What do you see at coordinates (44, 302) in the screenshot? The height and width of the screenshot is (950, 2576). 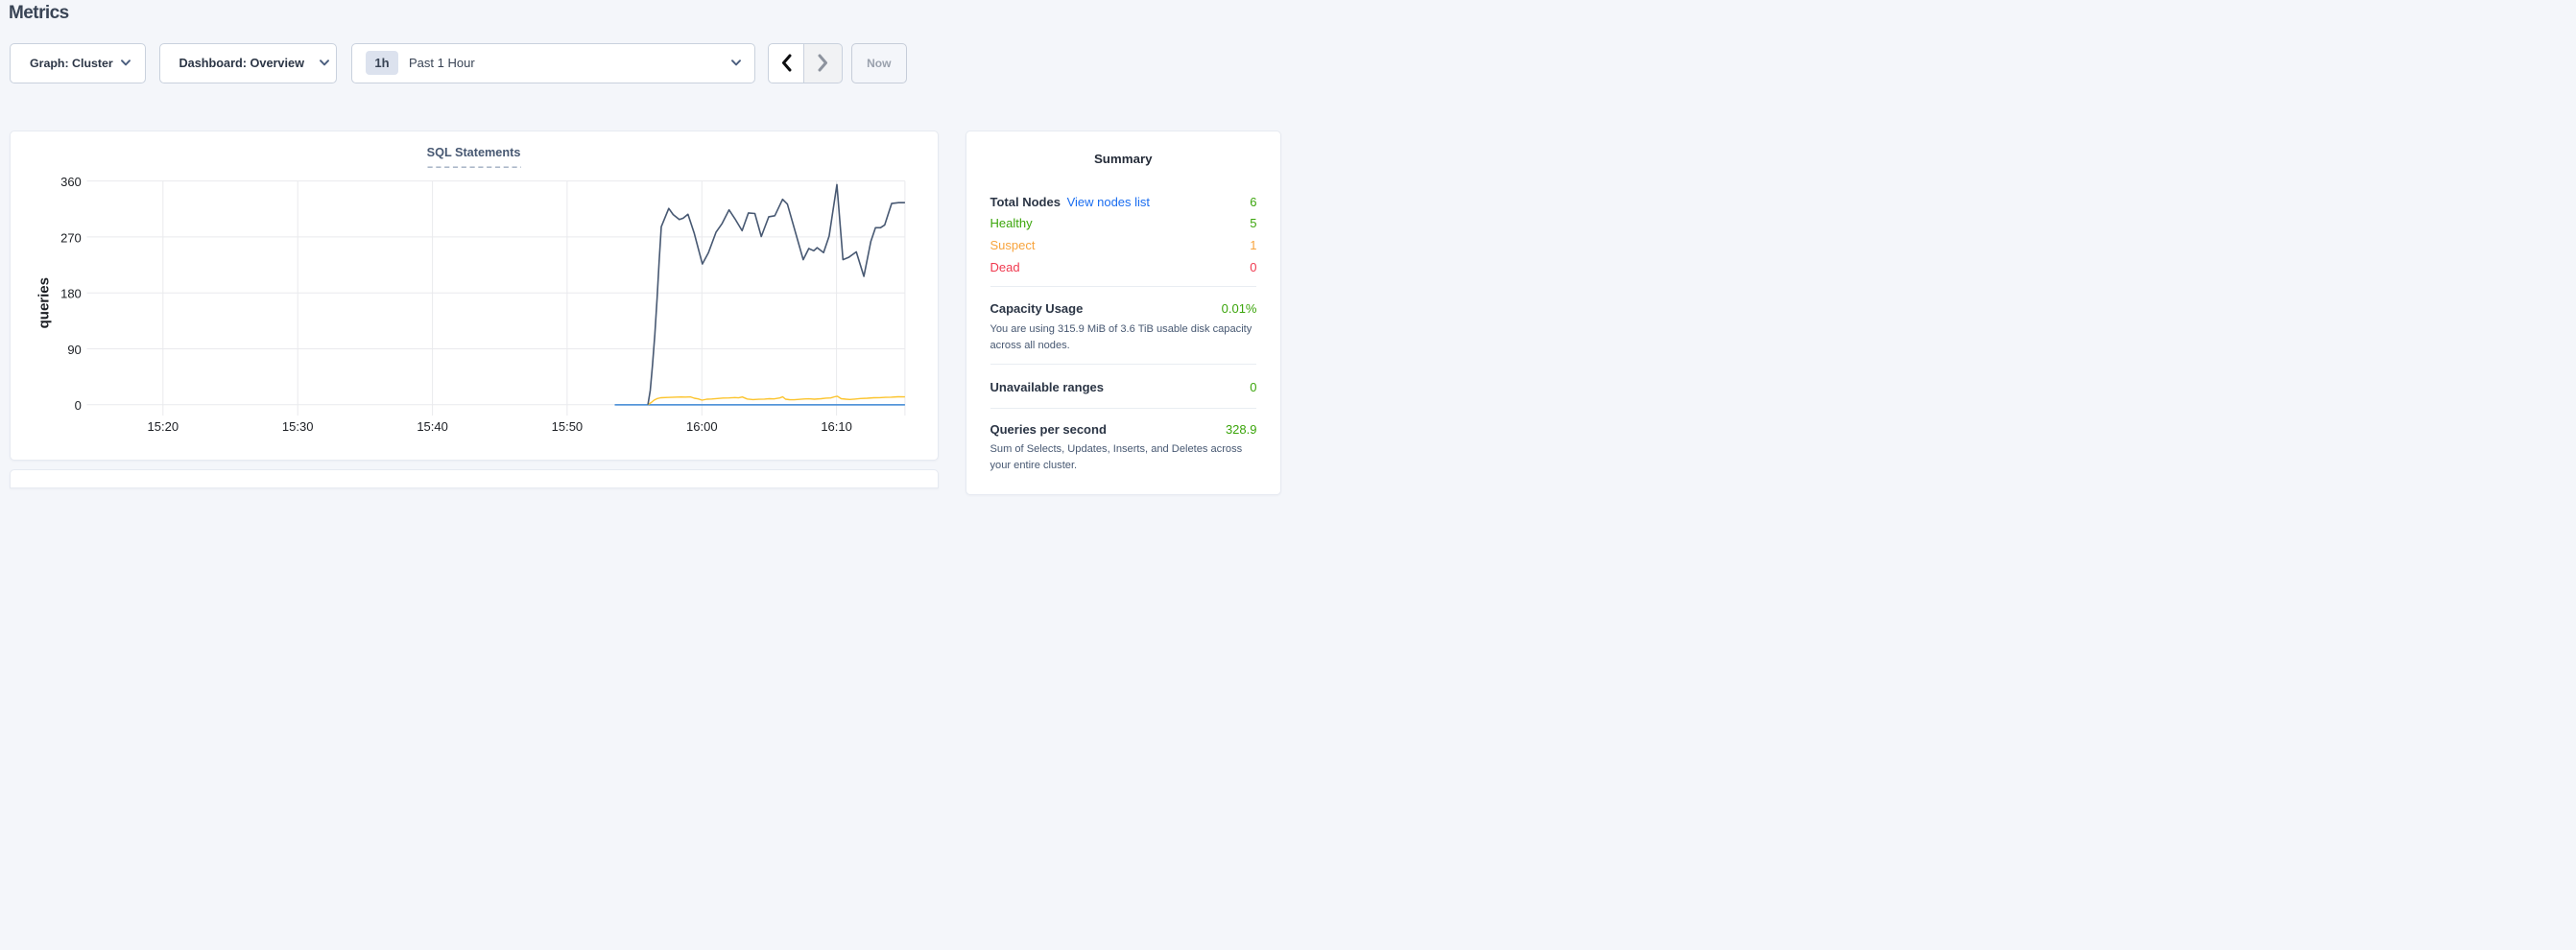 I see `svg-text: queries` at bounding box center [44, 302].